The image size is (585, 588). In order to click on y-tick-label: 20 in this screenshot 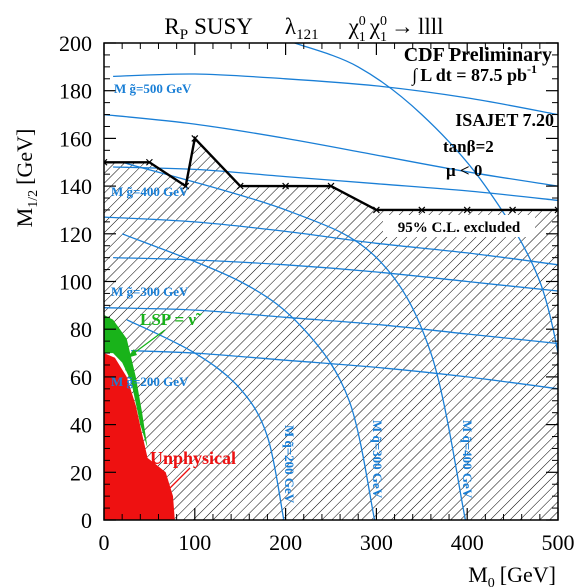, I will do `click(81, 472)`.